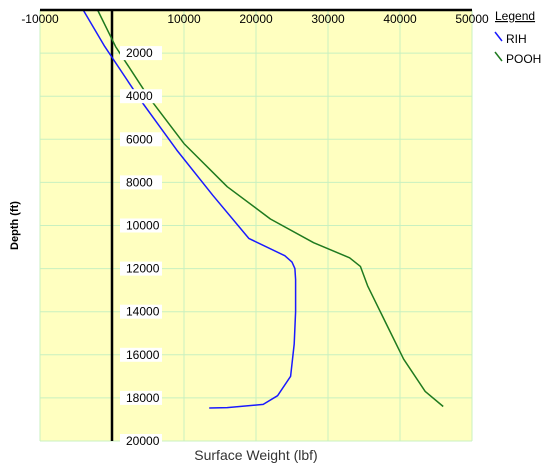  I want to click on legend-swatch-pooh, so click(498, 56).